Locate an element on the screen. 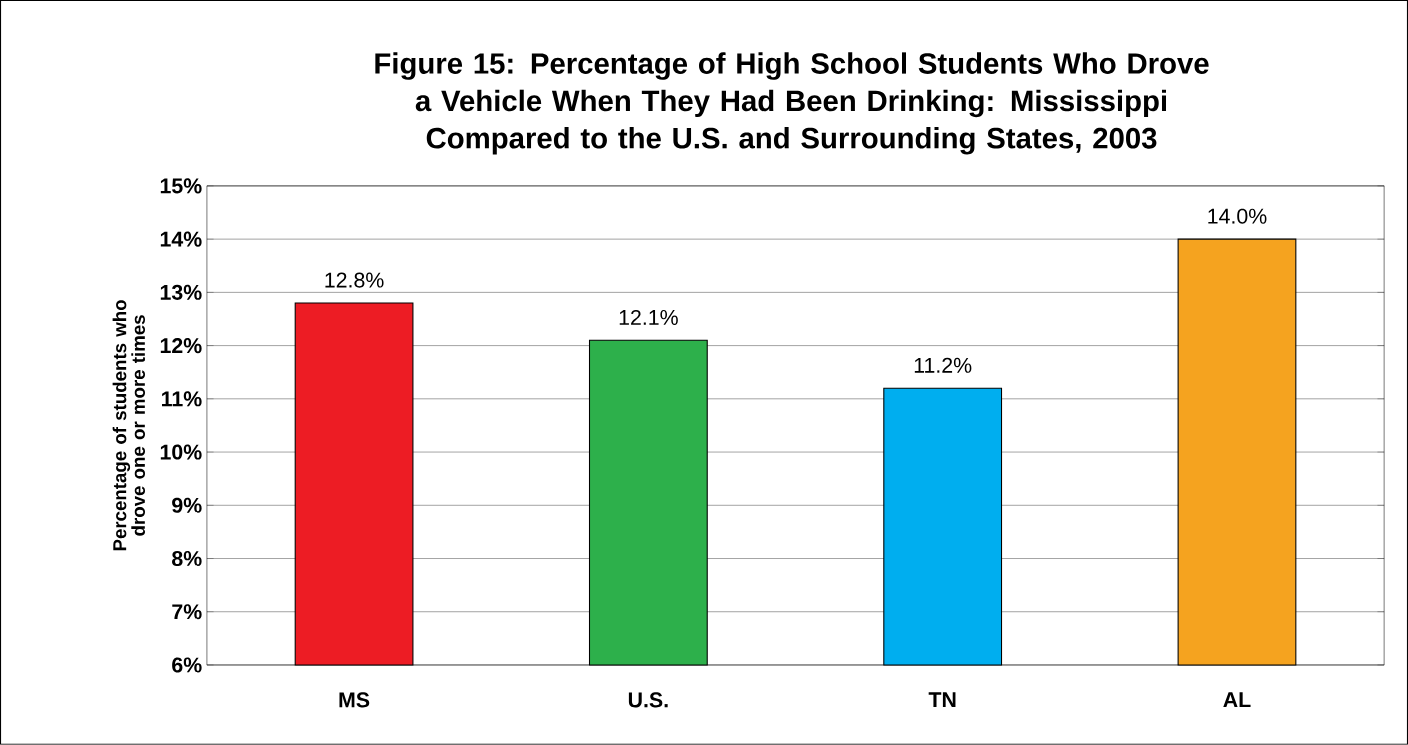 Image resolution: width=1408 pixels, height=745 pixels. y-tick-label: 14% is located at coordinates (181, 239).